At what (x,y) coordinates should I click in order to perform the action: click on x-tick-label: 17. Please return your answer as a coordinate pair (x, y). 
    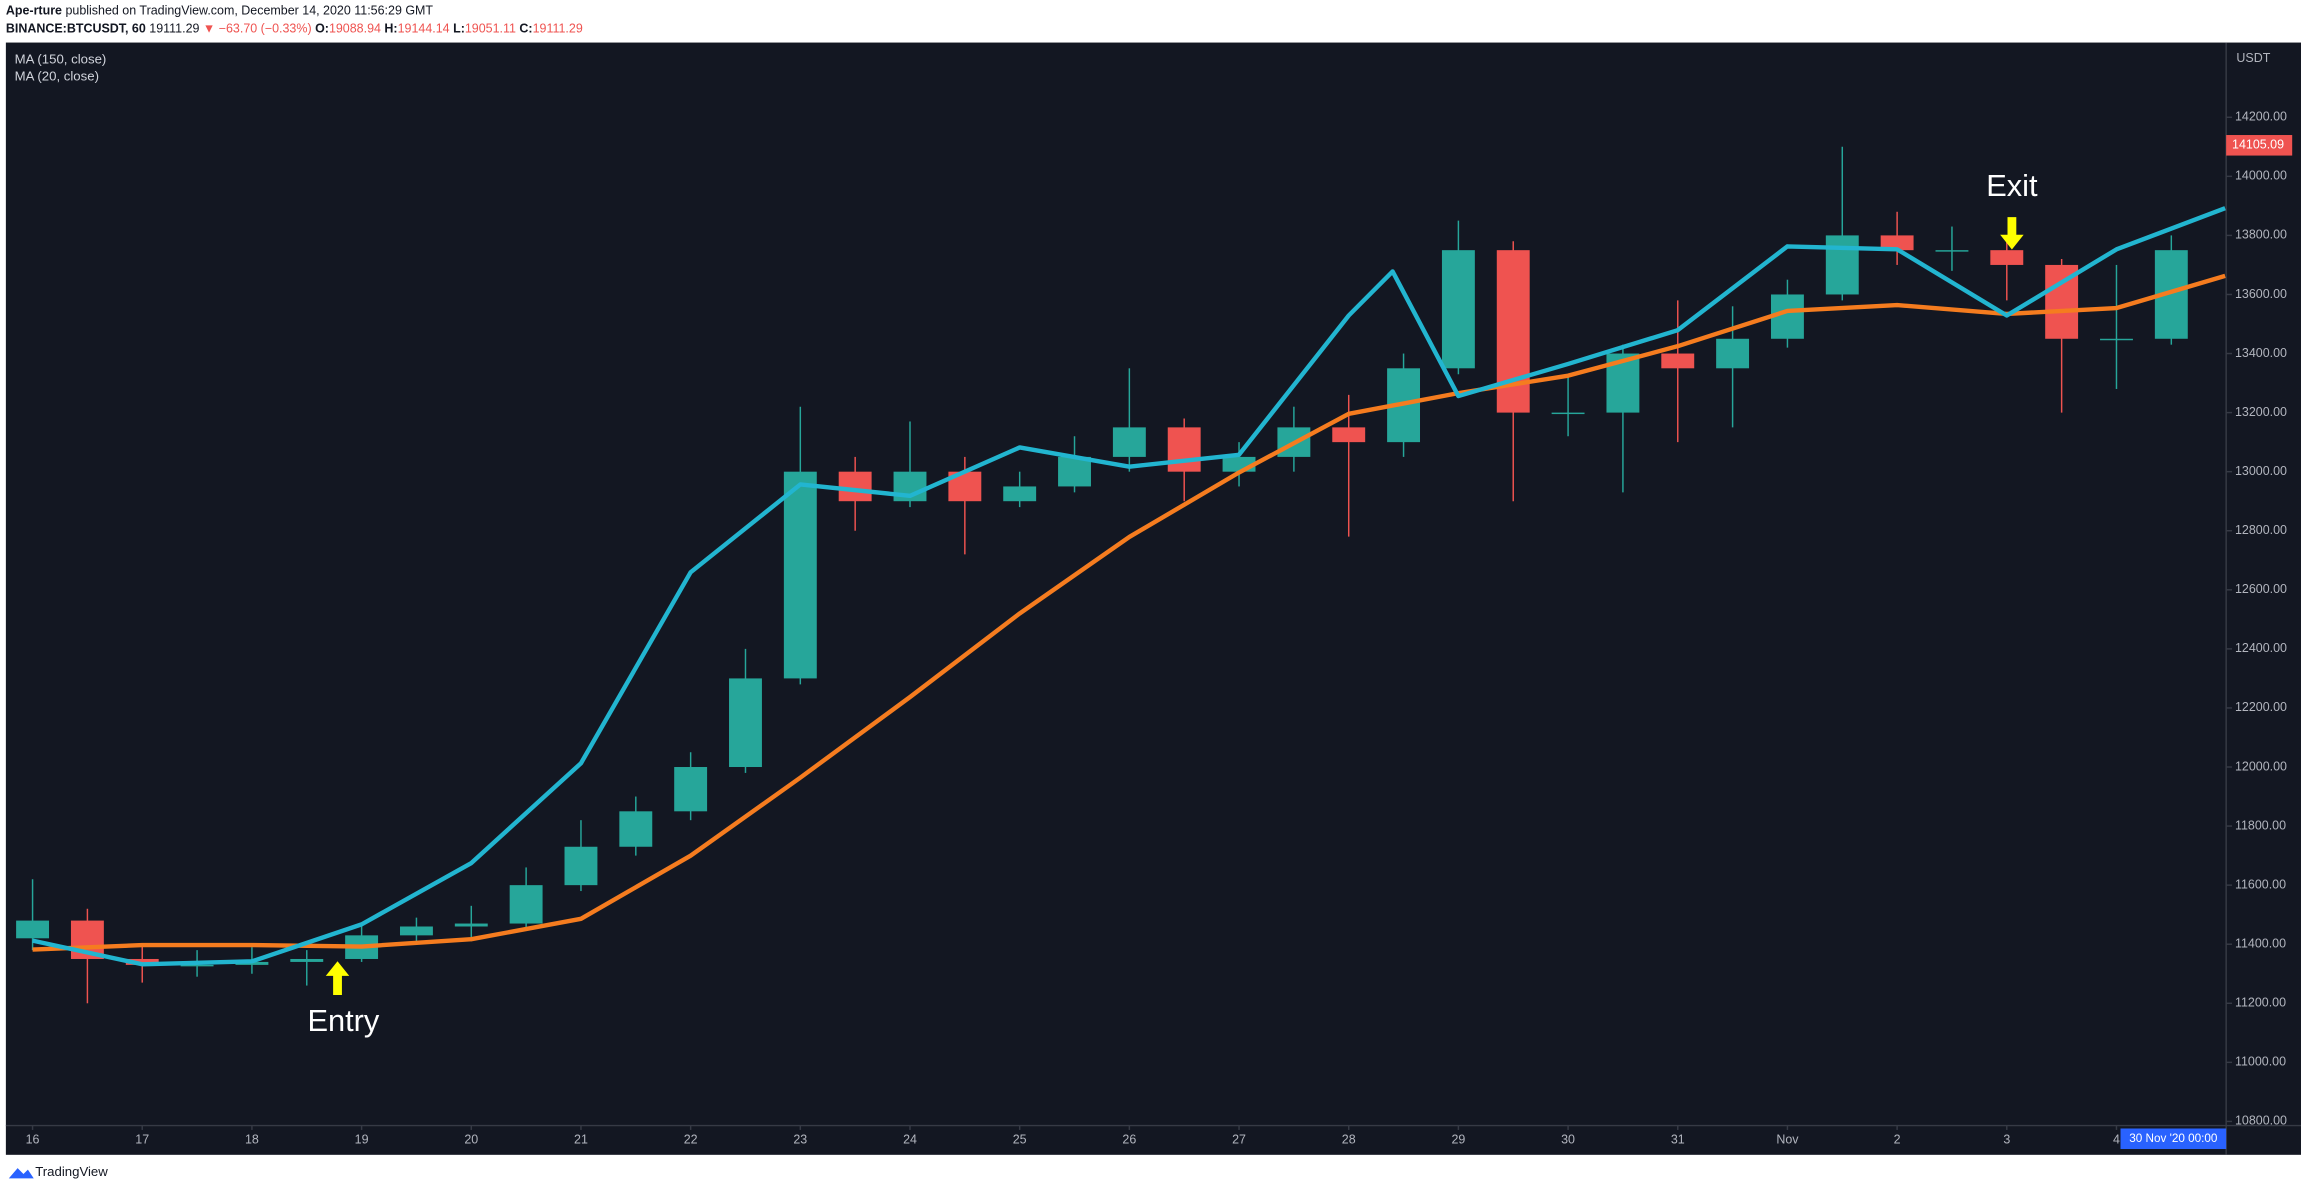
    Looking at the image, I should click on (142, 1140).